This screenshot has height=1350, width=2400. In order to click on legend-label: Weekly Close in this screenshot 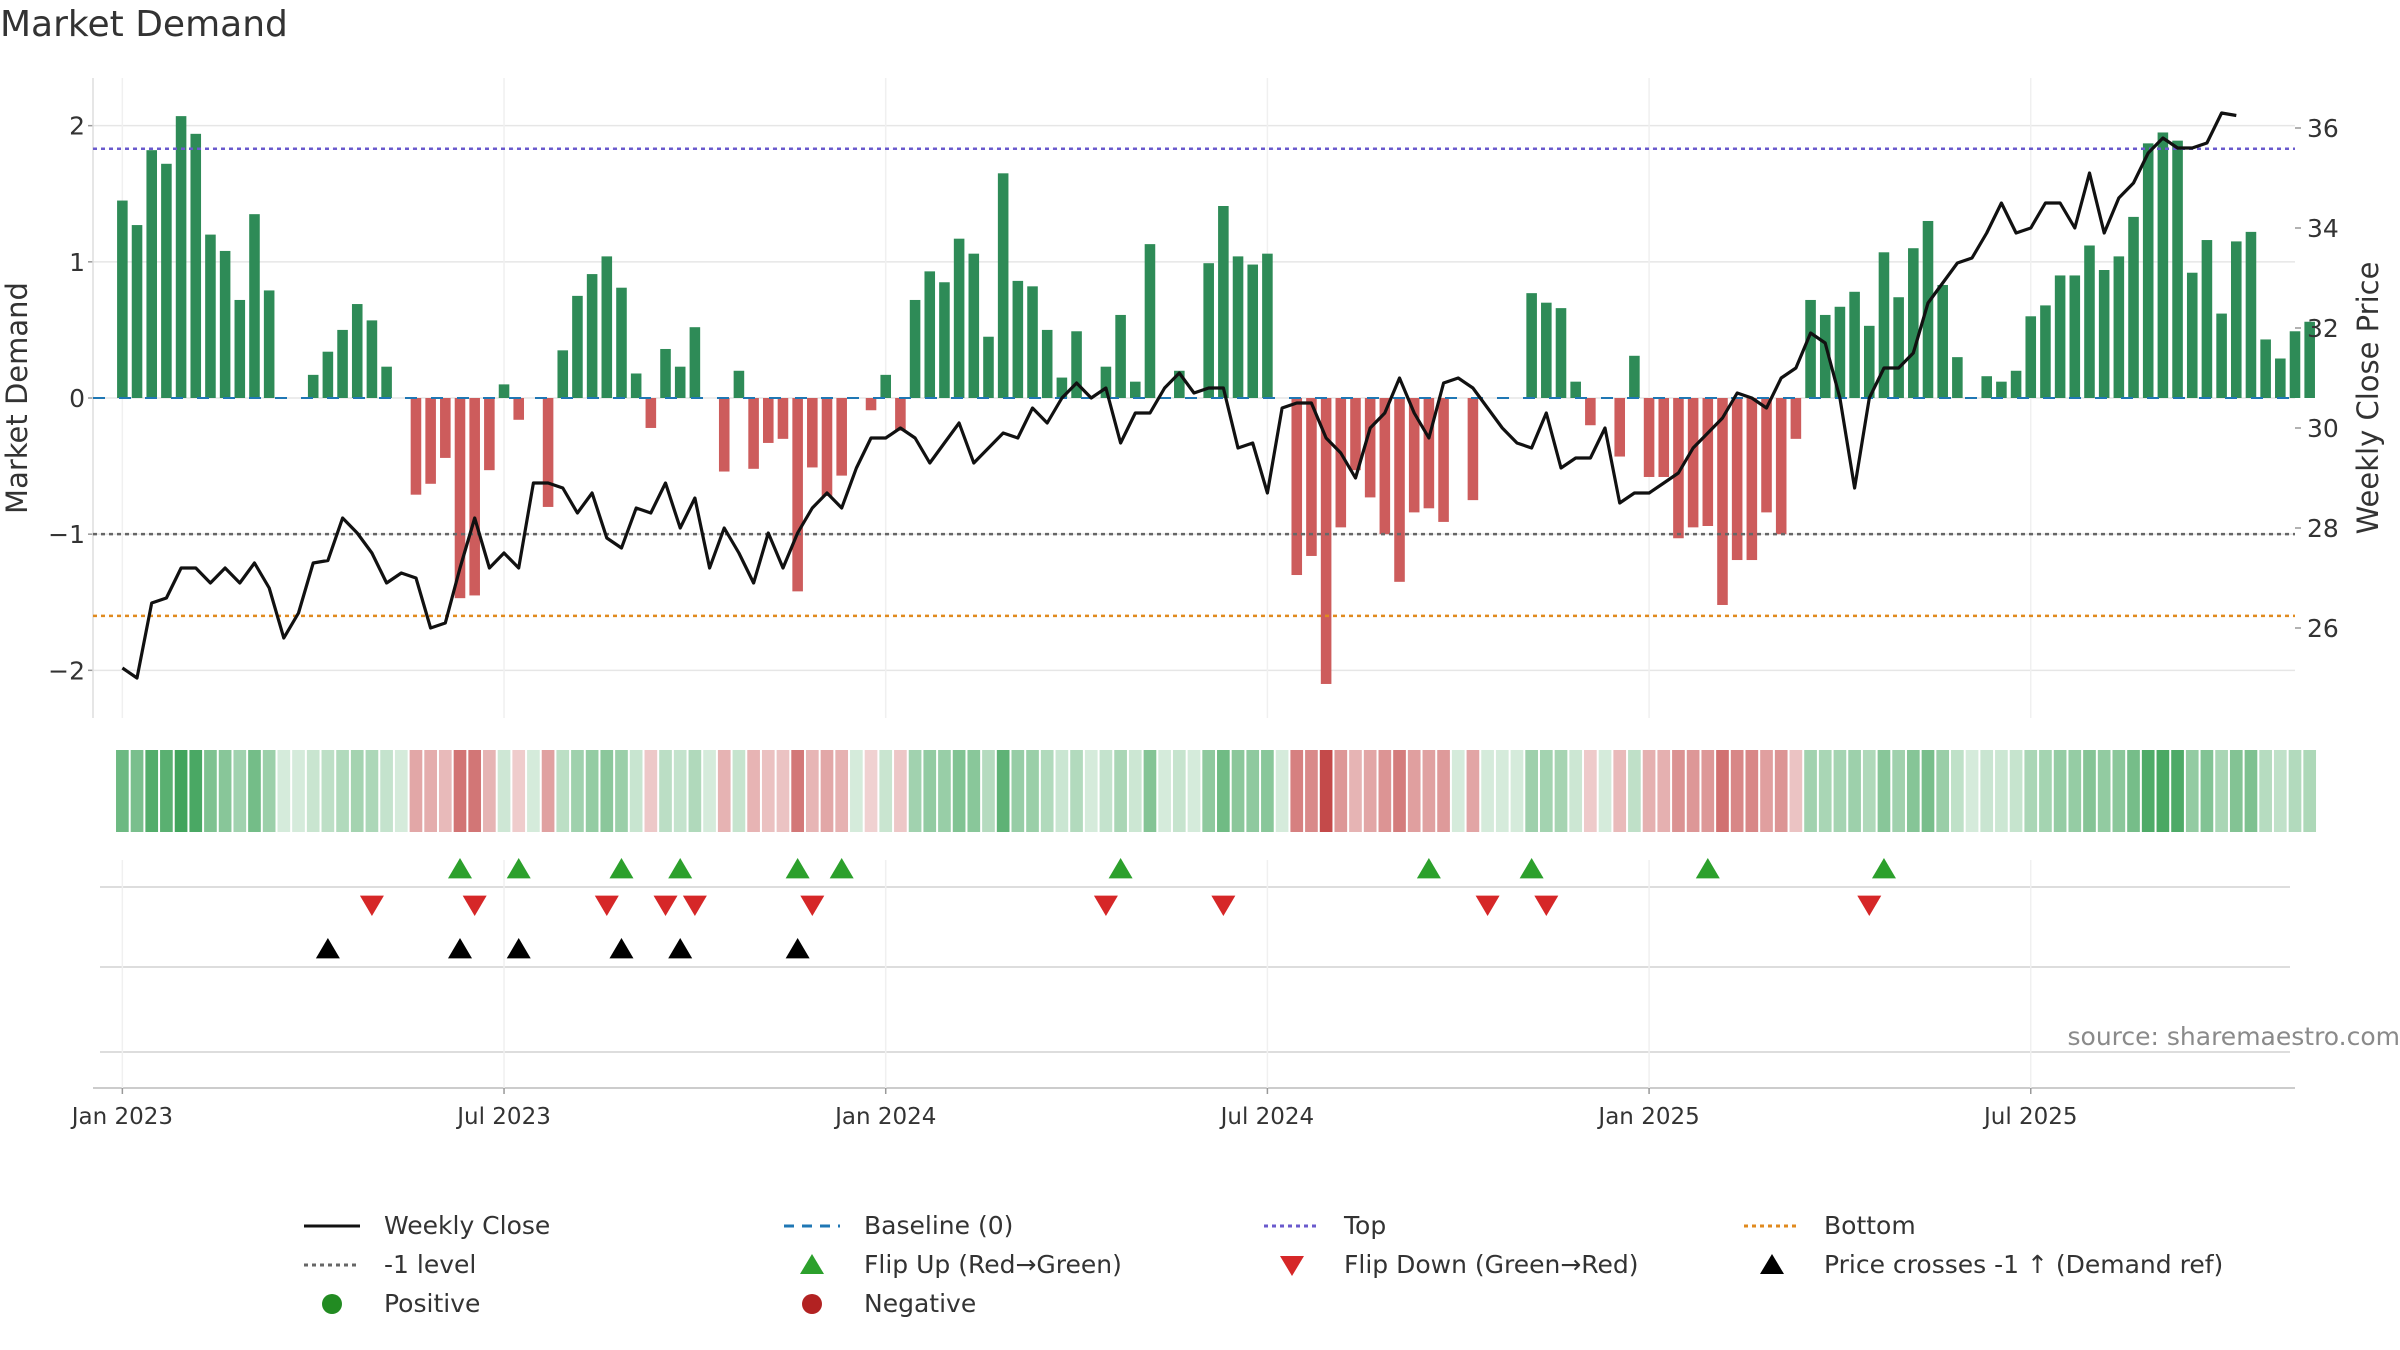, I will do `click(467, 1225)`.